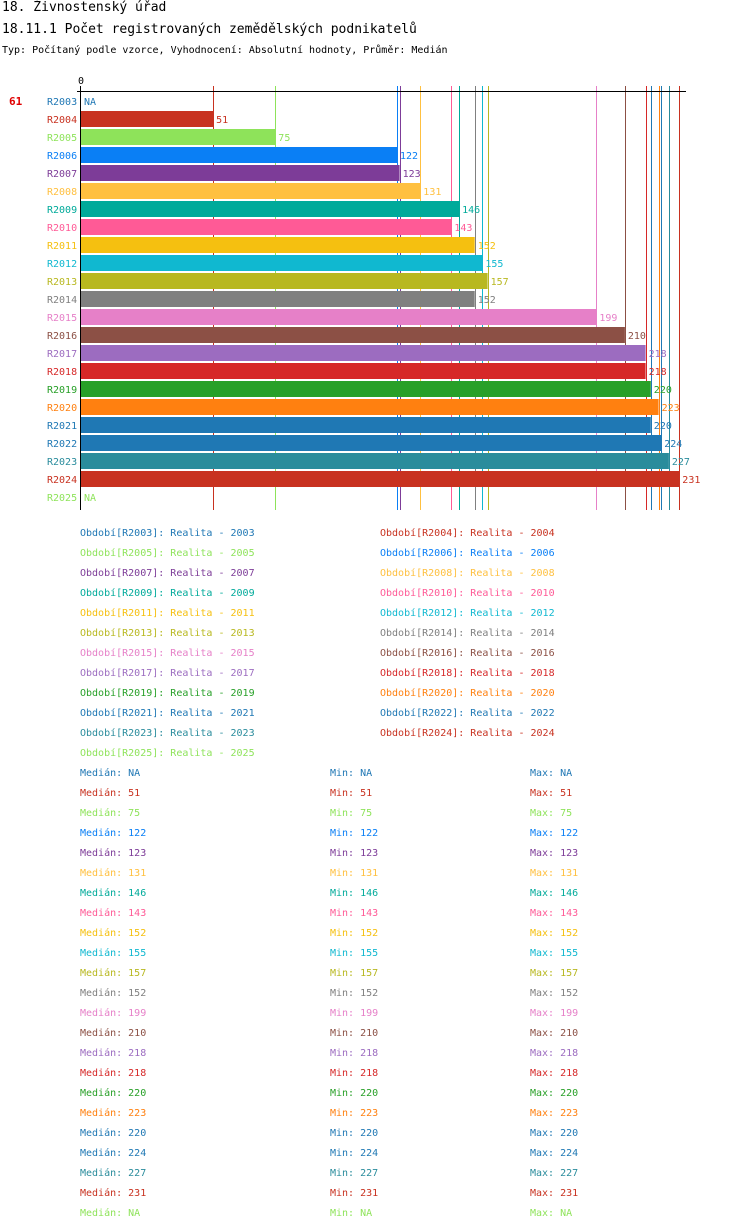 Image resolution: width=750 pixels, height=1232 pixels. I want to click on value-label: 227, so click(681, 462).